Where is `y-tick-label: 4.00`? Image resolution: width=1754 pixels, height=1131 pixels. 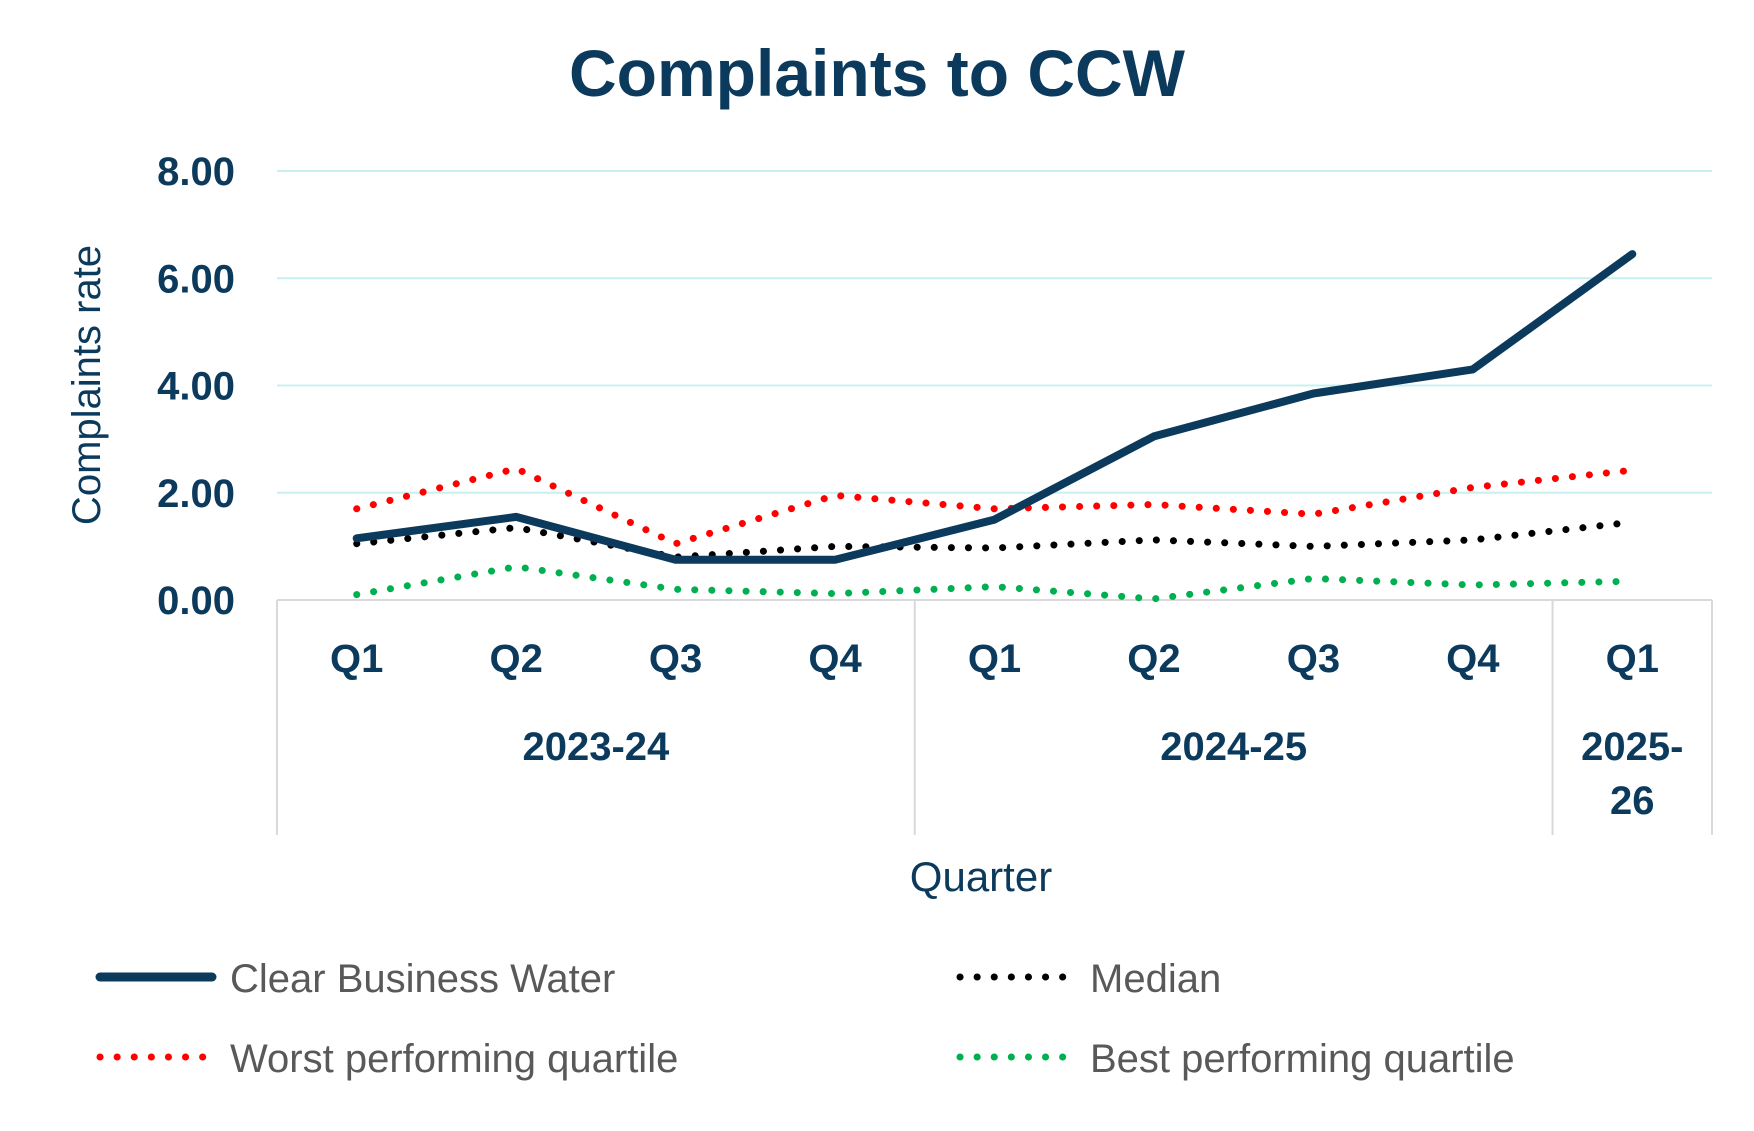
y-tick-label: 4.00 is located at coordinates (196, 387).